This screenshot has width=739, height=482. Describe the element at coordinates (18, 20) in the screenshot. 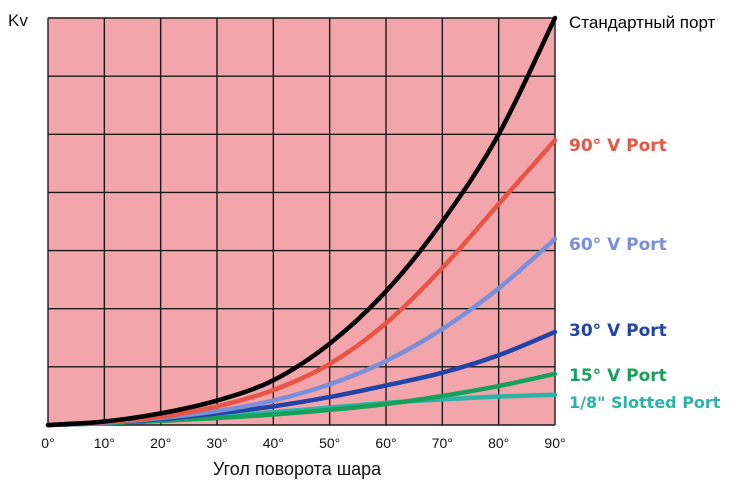

I see `y-axis-label: Kv` at that location.